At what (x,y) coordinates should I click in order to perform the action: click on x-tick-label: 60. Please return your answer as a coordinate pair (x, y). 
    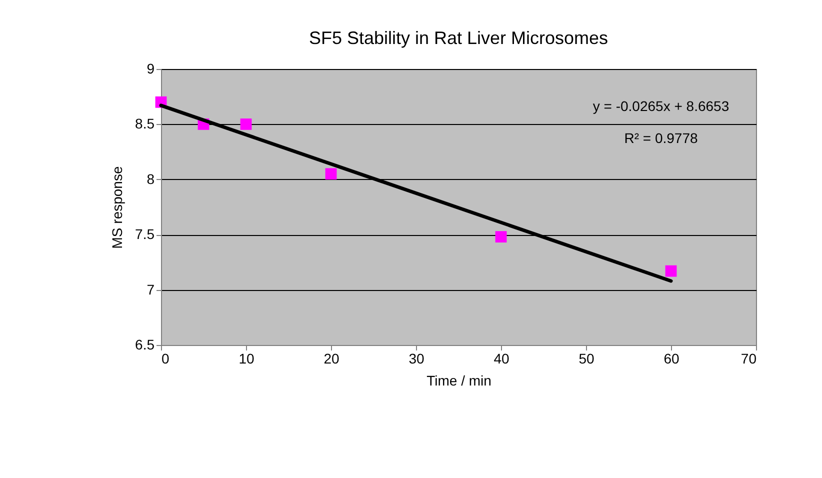
    Looking at the image, I should click on (672, 358).